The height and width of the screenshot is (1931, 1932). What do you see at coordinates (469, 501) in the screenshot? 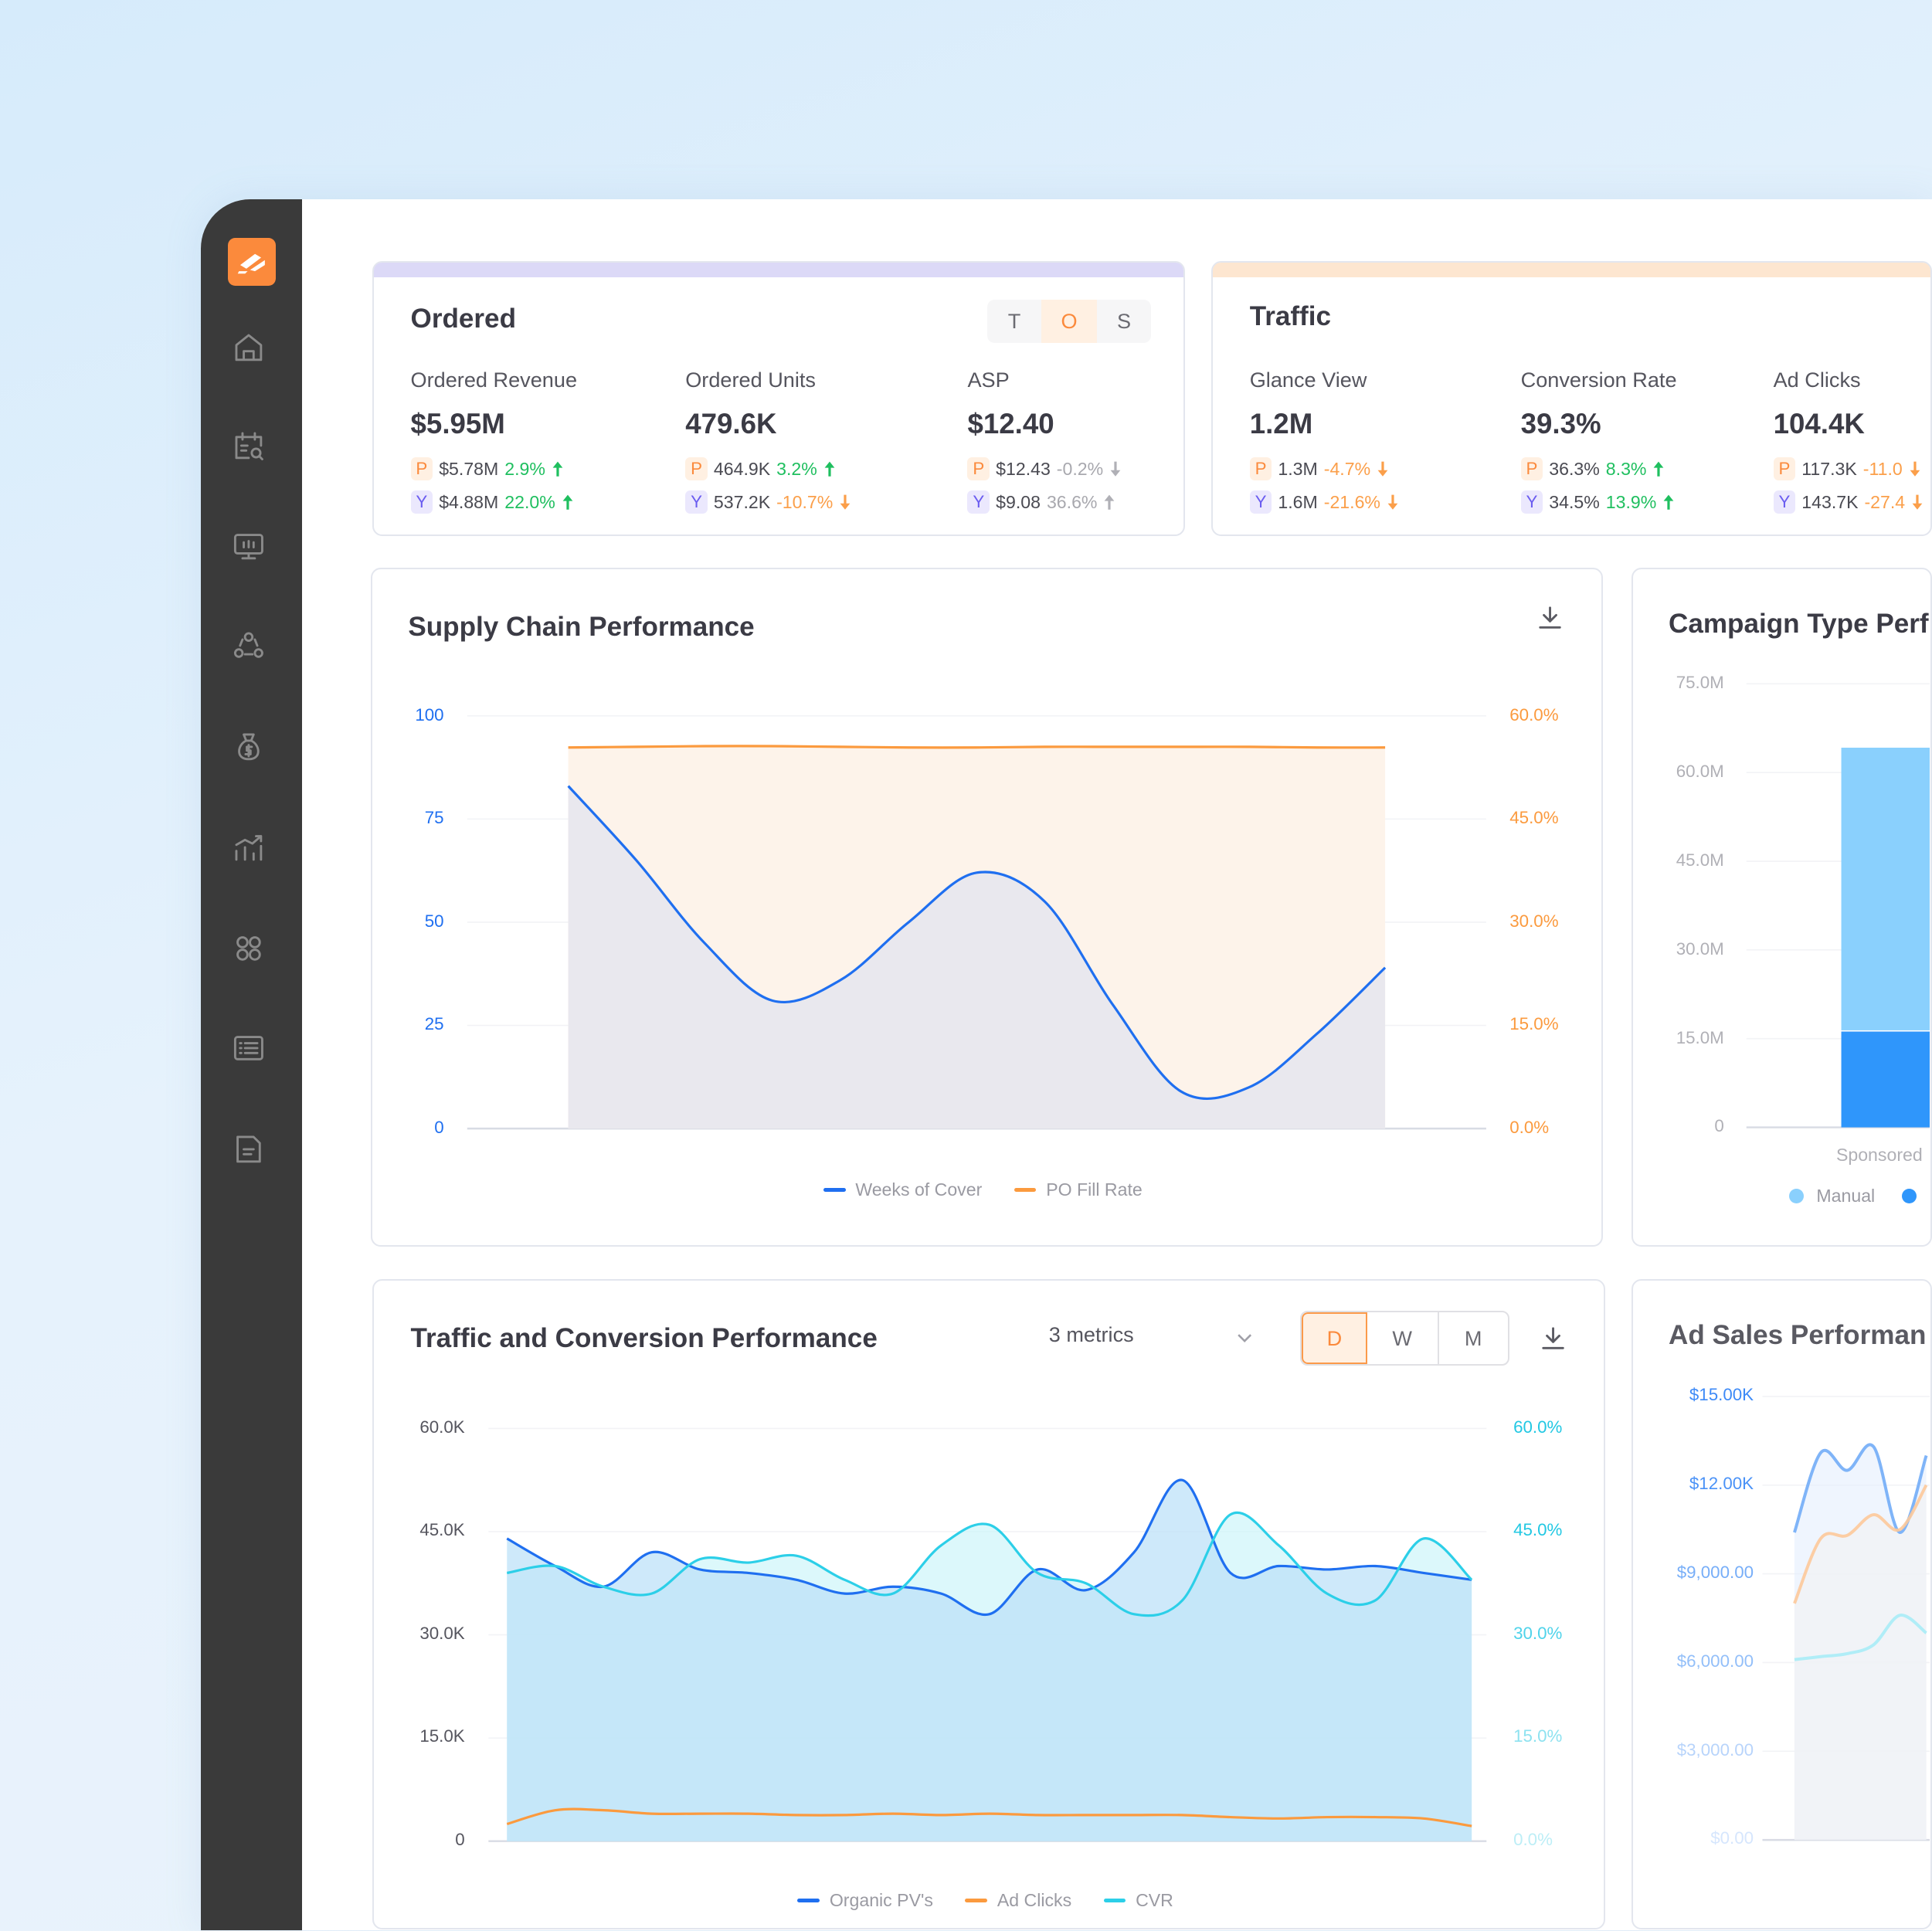
I see `comparison-value: $4.88M` at bounding box center [469, 501].